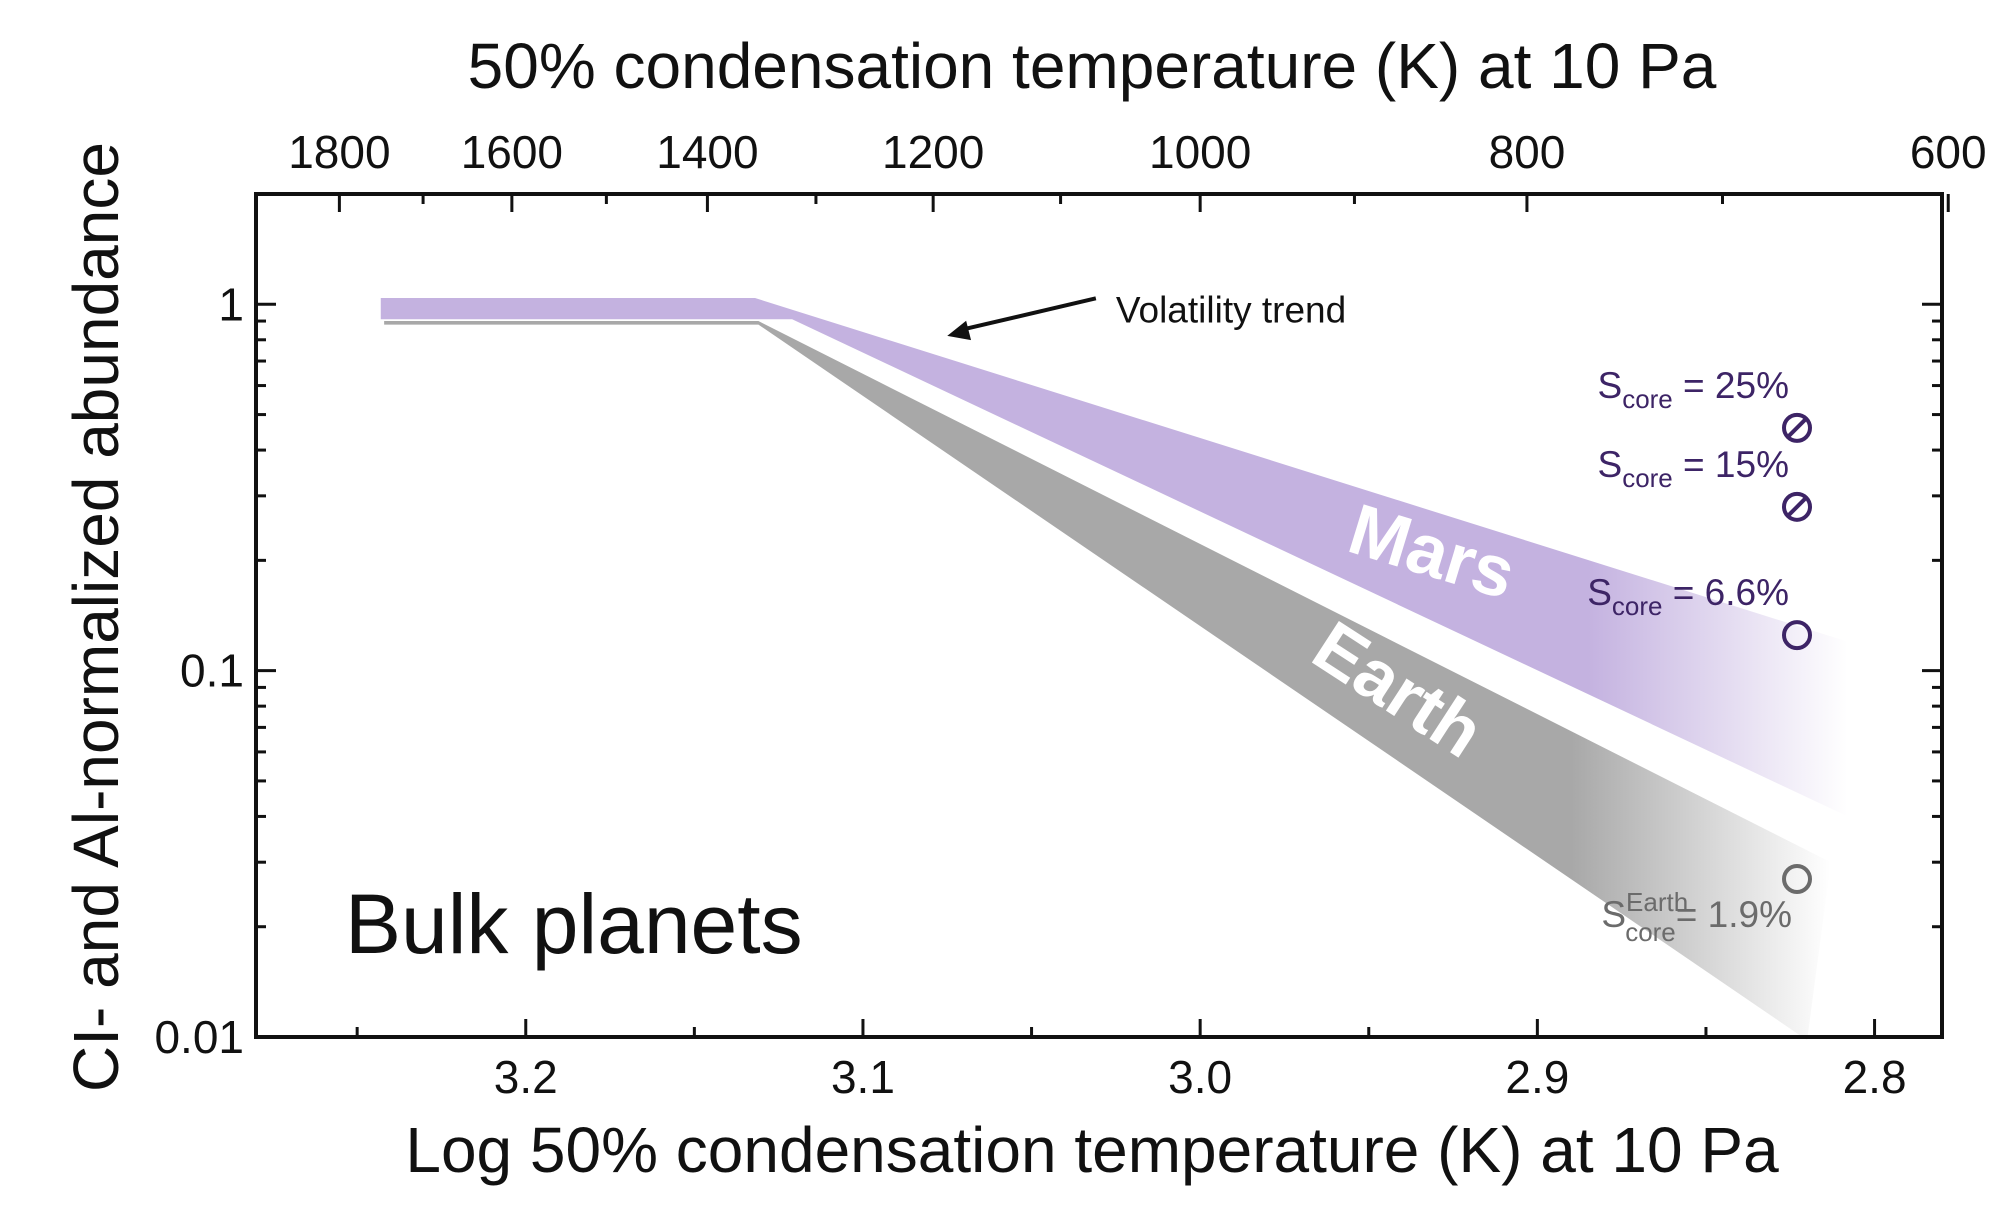 The height and width of the screenshot is (1230, 2002). What do you see at coordinates (1694, 468) in the screenshot?
I see `score-label: Score = 15%` at bounding box center [1694, 468].